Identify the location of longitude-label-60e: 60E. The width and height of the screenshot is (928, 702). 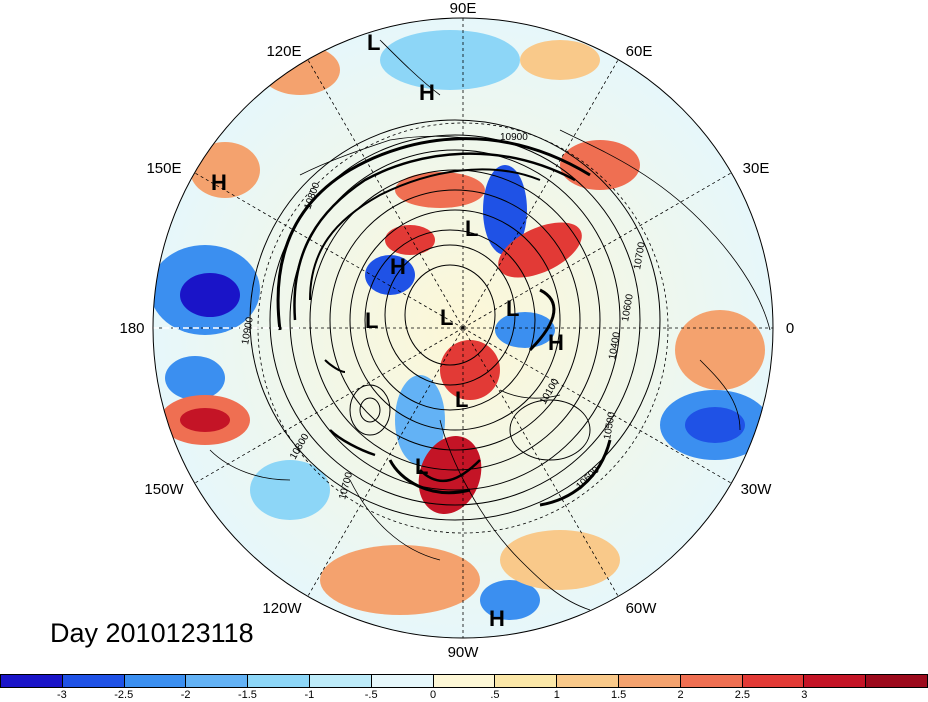
(639, 51).